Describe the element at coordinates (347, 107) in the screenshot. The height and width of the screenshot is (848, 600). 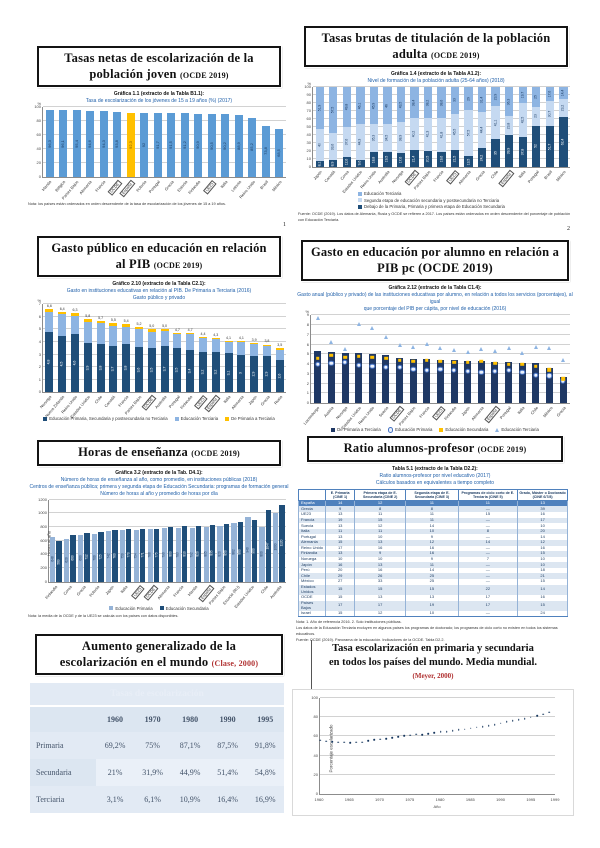
I see `bar-segment: 49,8` at that location.